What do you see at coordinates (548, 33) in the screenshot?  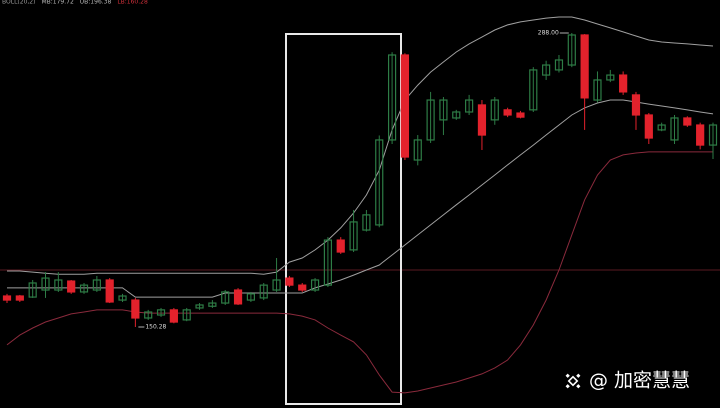 I see `annotation-label: 288.00` at bounding box center [548, 33].